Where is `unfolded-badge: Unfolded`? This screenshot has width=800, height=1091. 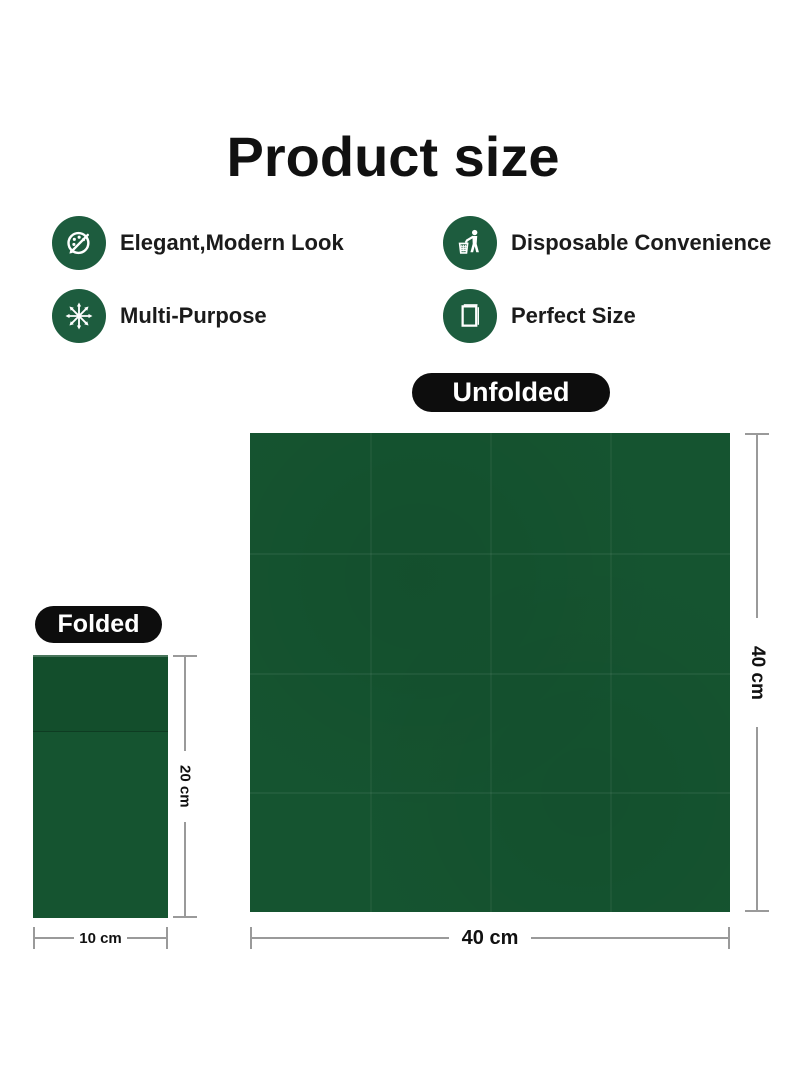
unfolded-badge: Unfolded is located at coordinates (511, 392).